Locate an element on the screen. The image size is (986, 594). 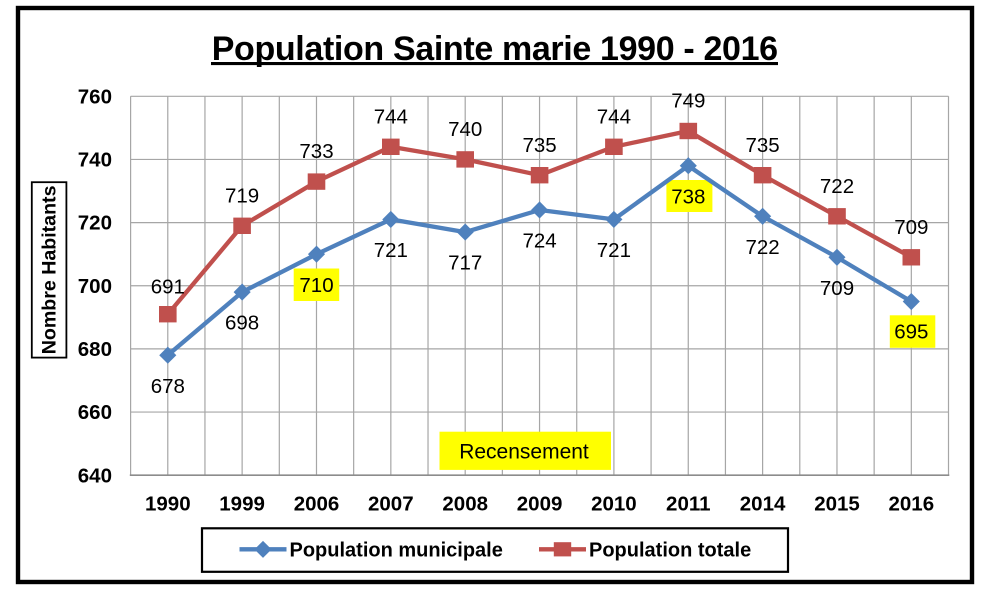
svg-text: 749 is located at coordinates (688, 101).